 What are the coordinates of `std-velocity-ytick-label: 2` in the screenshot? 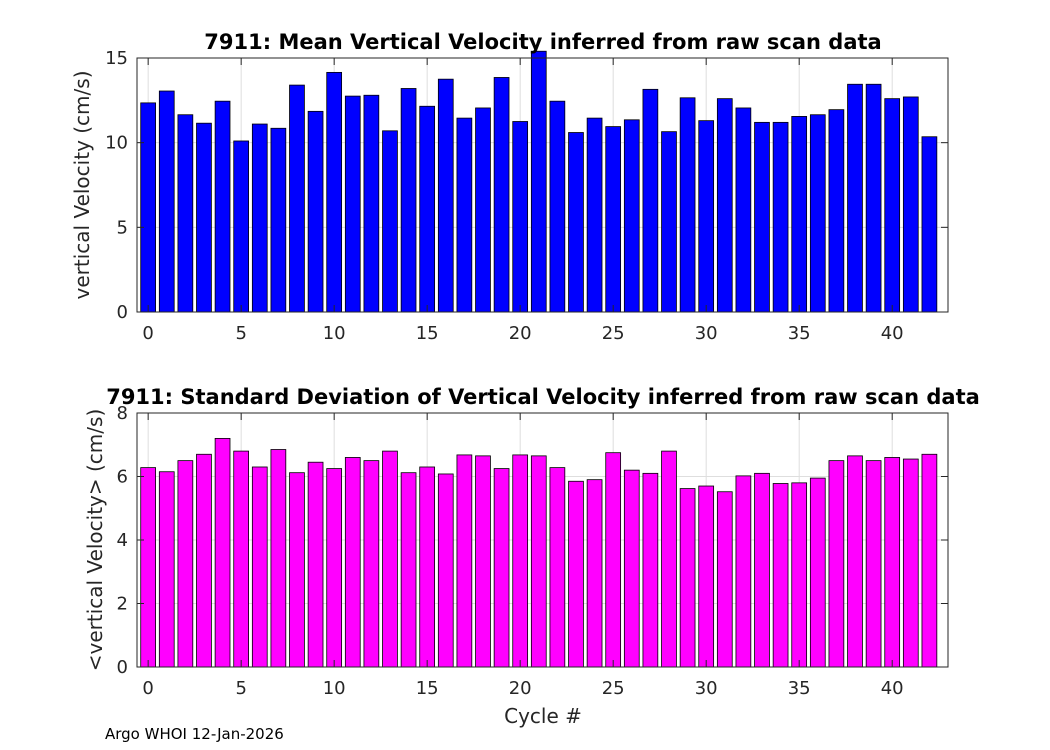 It's located at (122, 604).